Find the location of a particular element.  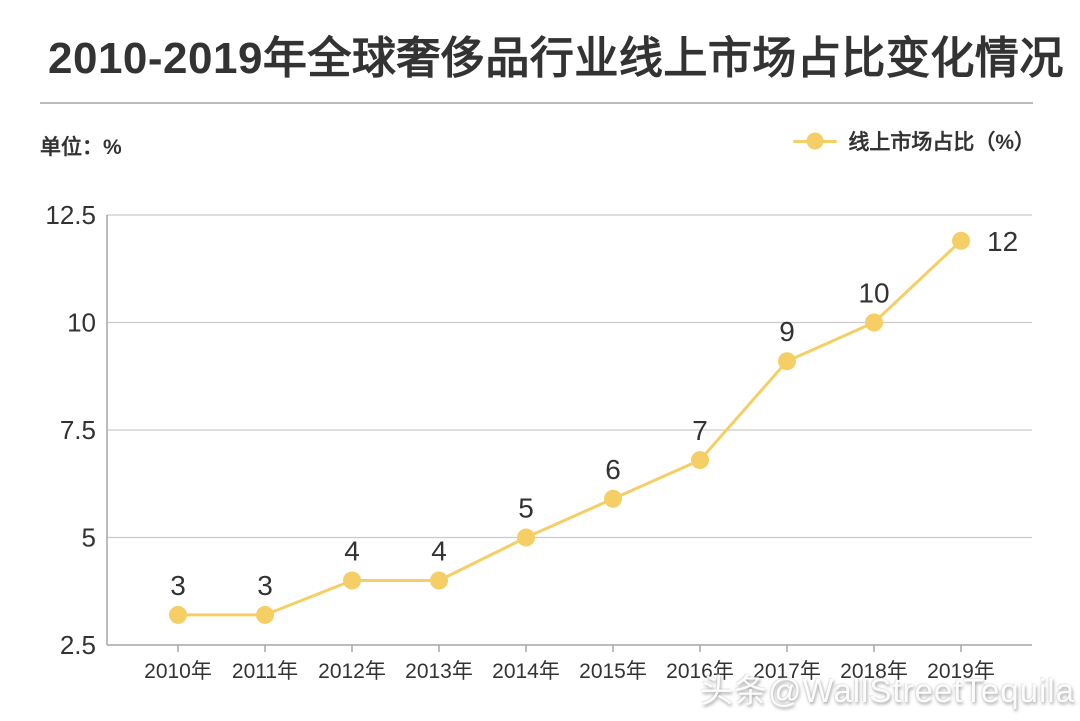

x-tick-label: 2018年 is located at coordinates (874, 671).